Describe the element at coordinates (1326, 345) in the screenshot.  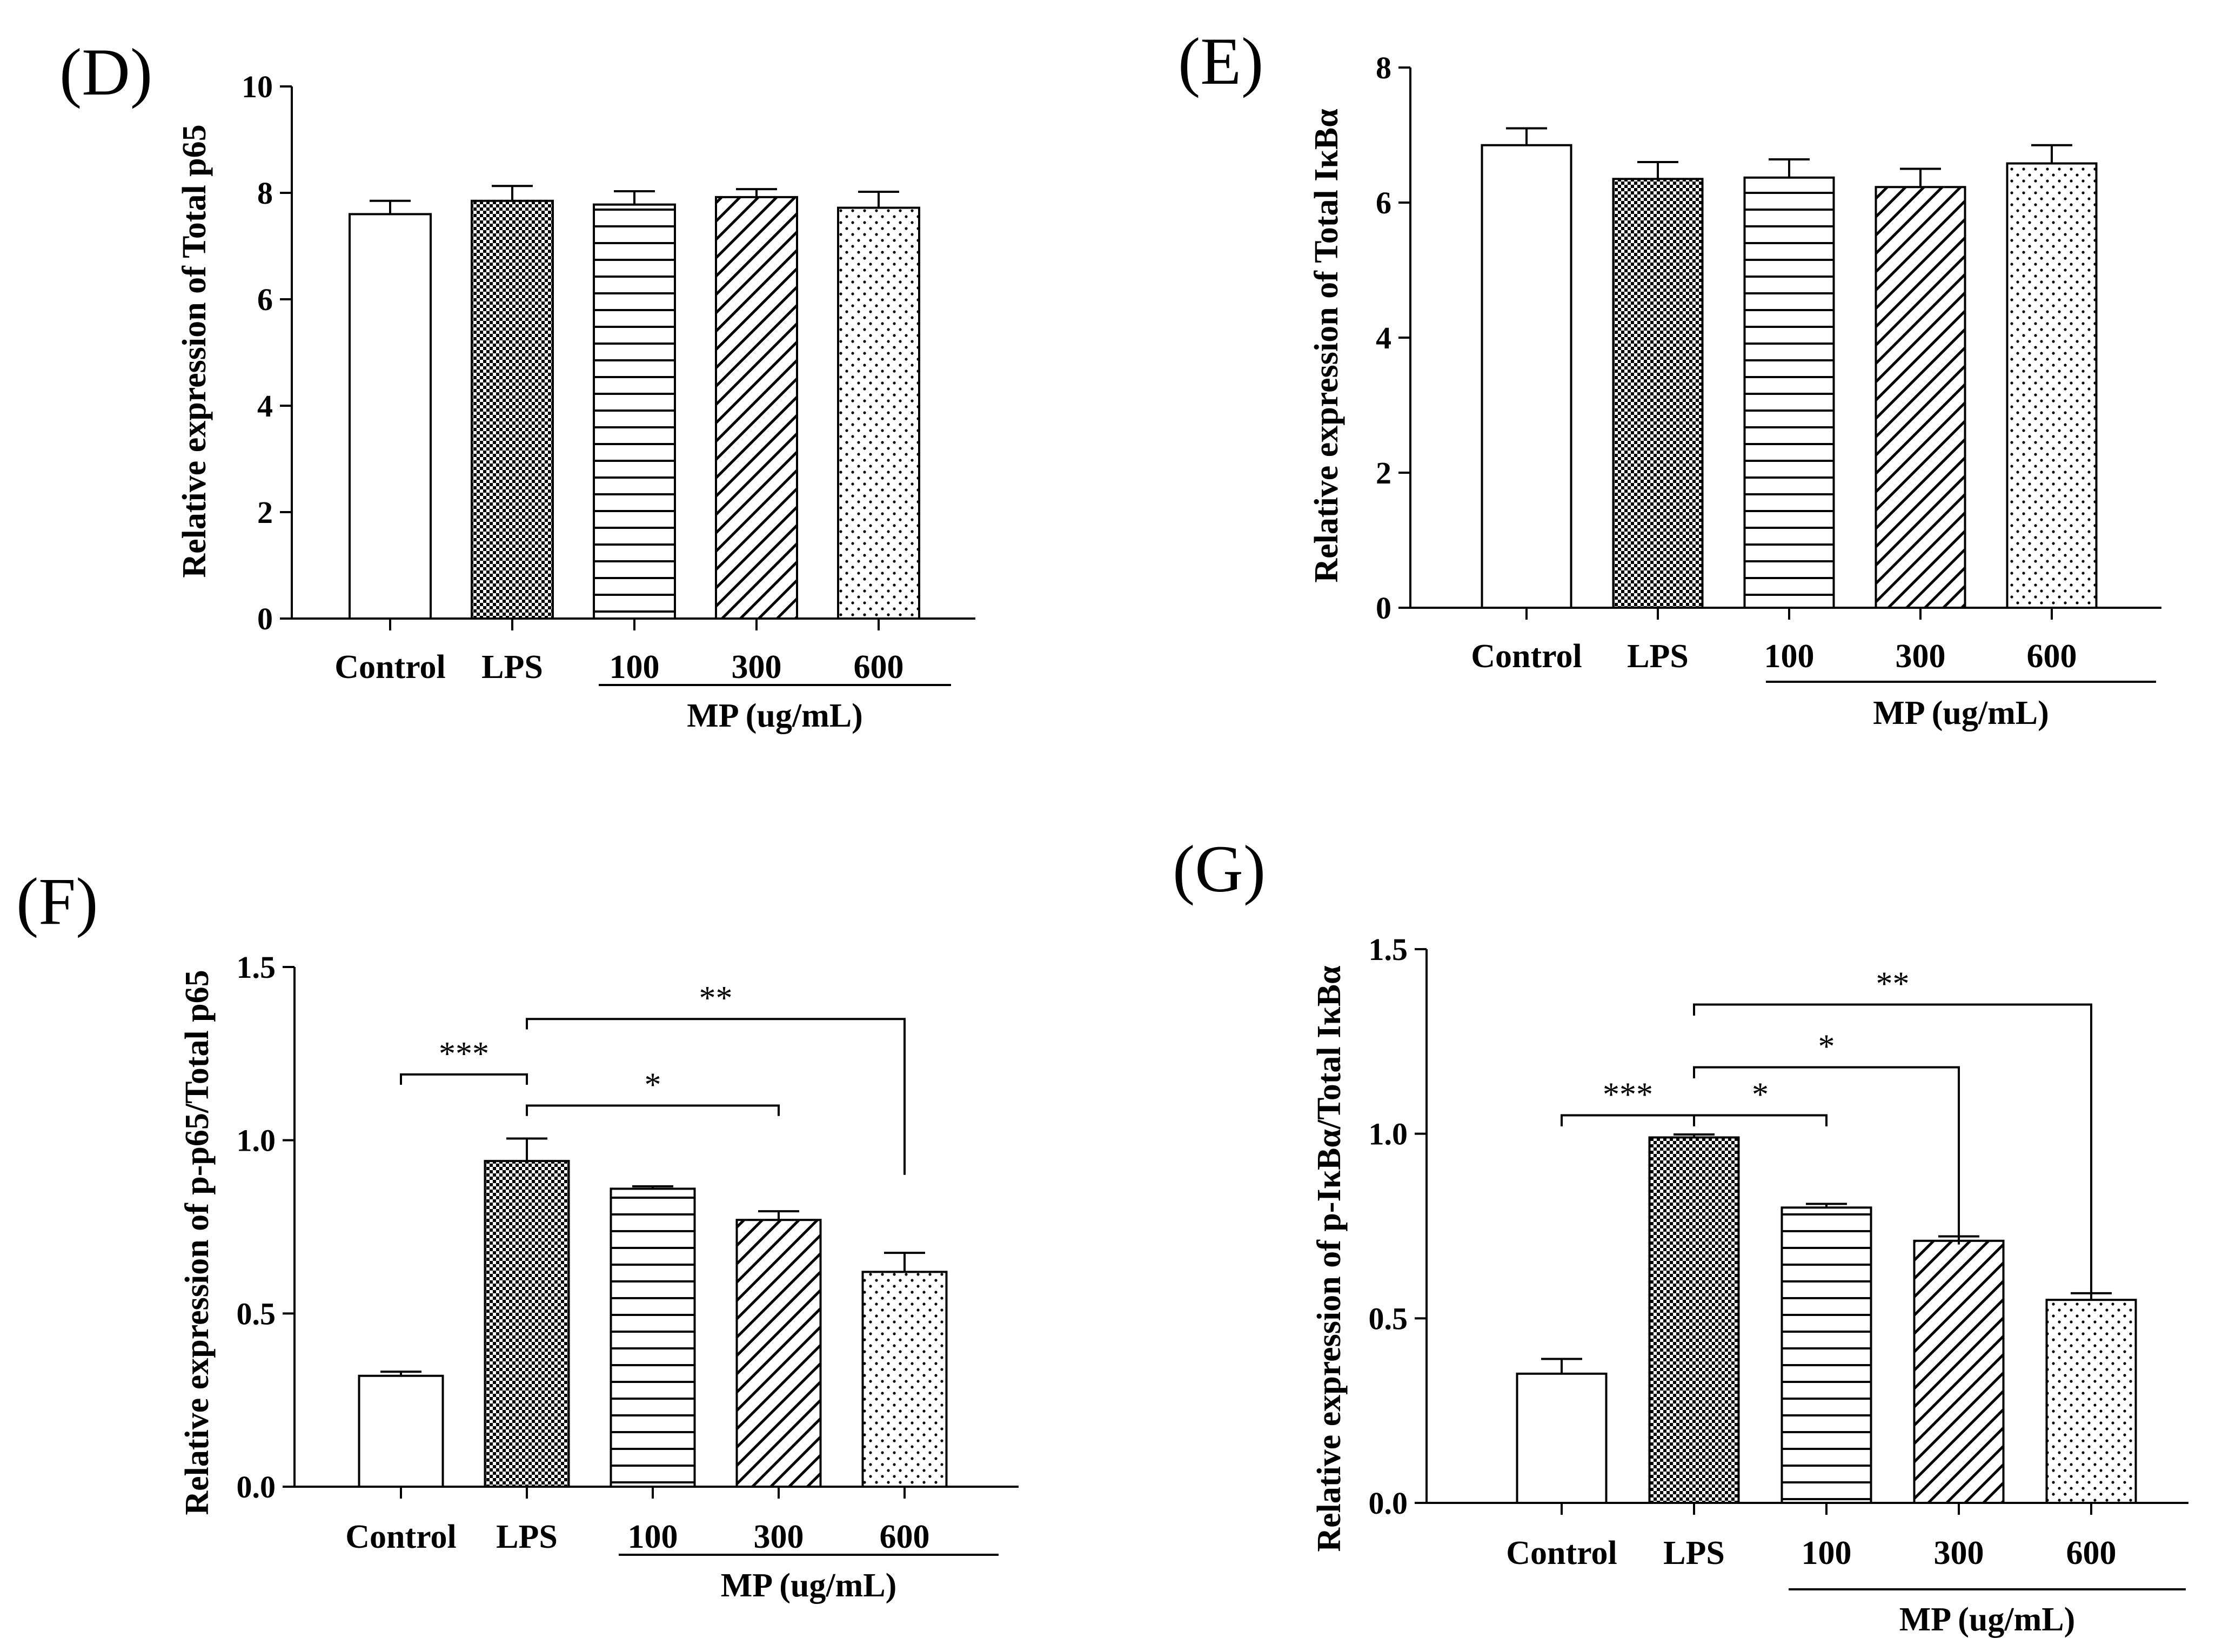
I see `y-axis-label: Relative expression of Total IκBα` at that location.